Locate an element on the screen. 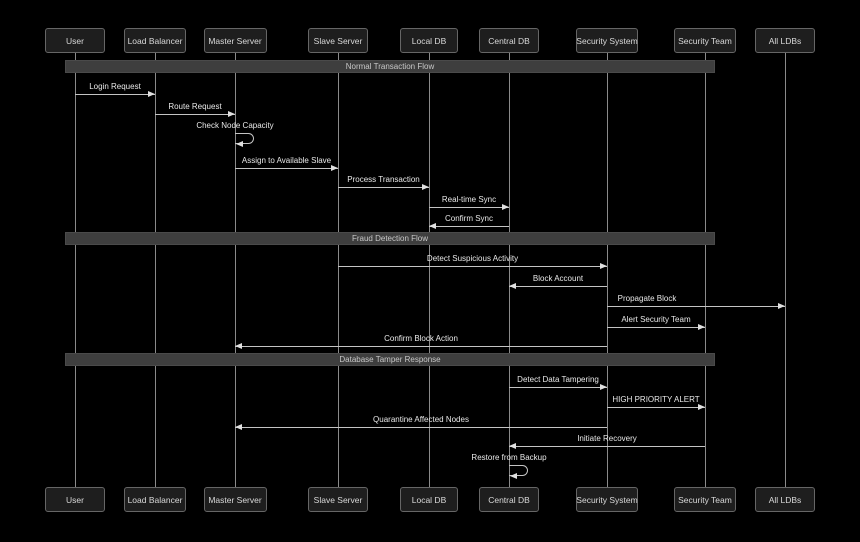  section-band-normal-transaction-flow: Normal Transaction Flow is located at coordinates (390, 66).